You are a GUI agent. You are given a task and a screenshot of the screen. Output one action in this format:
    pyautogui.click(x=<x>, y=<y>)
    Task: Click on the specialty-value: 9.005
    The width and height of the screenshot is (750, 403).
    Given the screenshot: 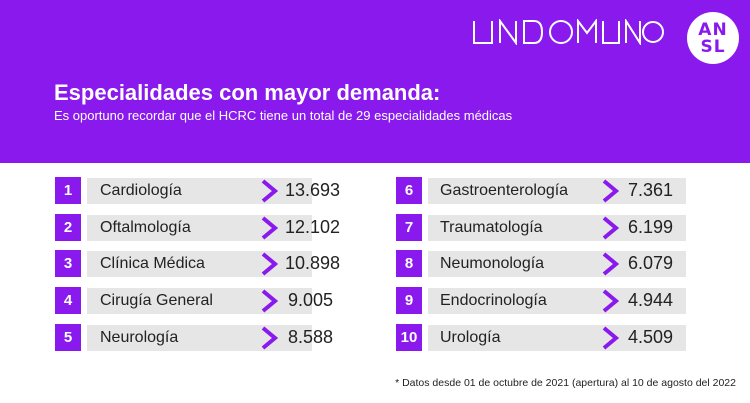 What is the action you would take?
    pyautogui.click(x=311, y=300)
    